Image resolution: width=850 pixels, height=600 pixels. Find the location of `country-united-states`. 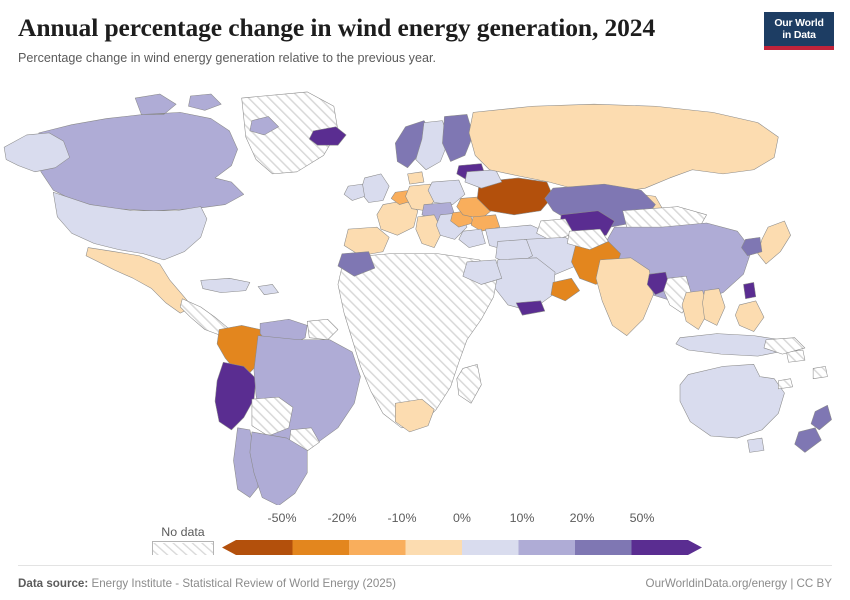

country-united-states is located at coordinates (130, 226).